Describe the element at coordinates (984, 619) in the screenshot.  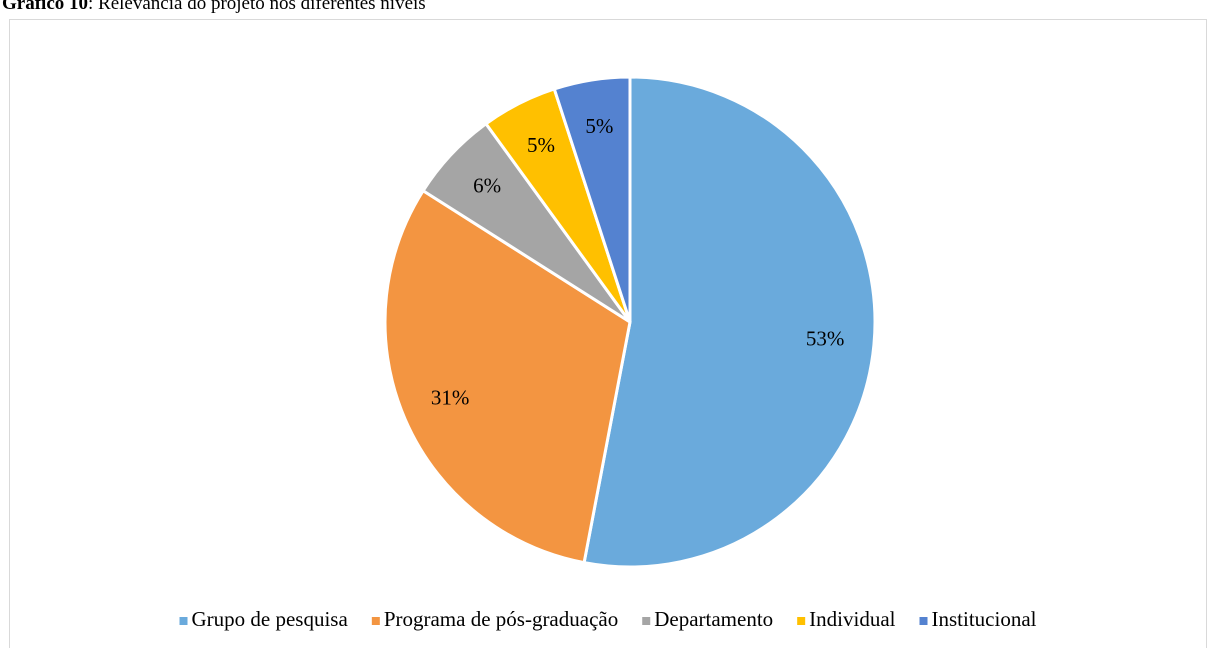
I see `legend-label: Institucional` at that location.